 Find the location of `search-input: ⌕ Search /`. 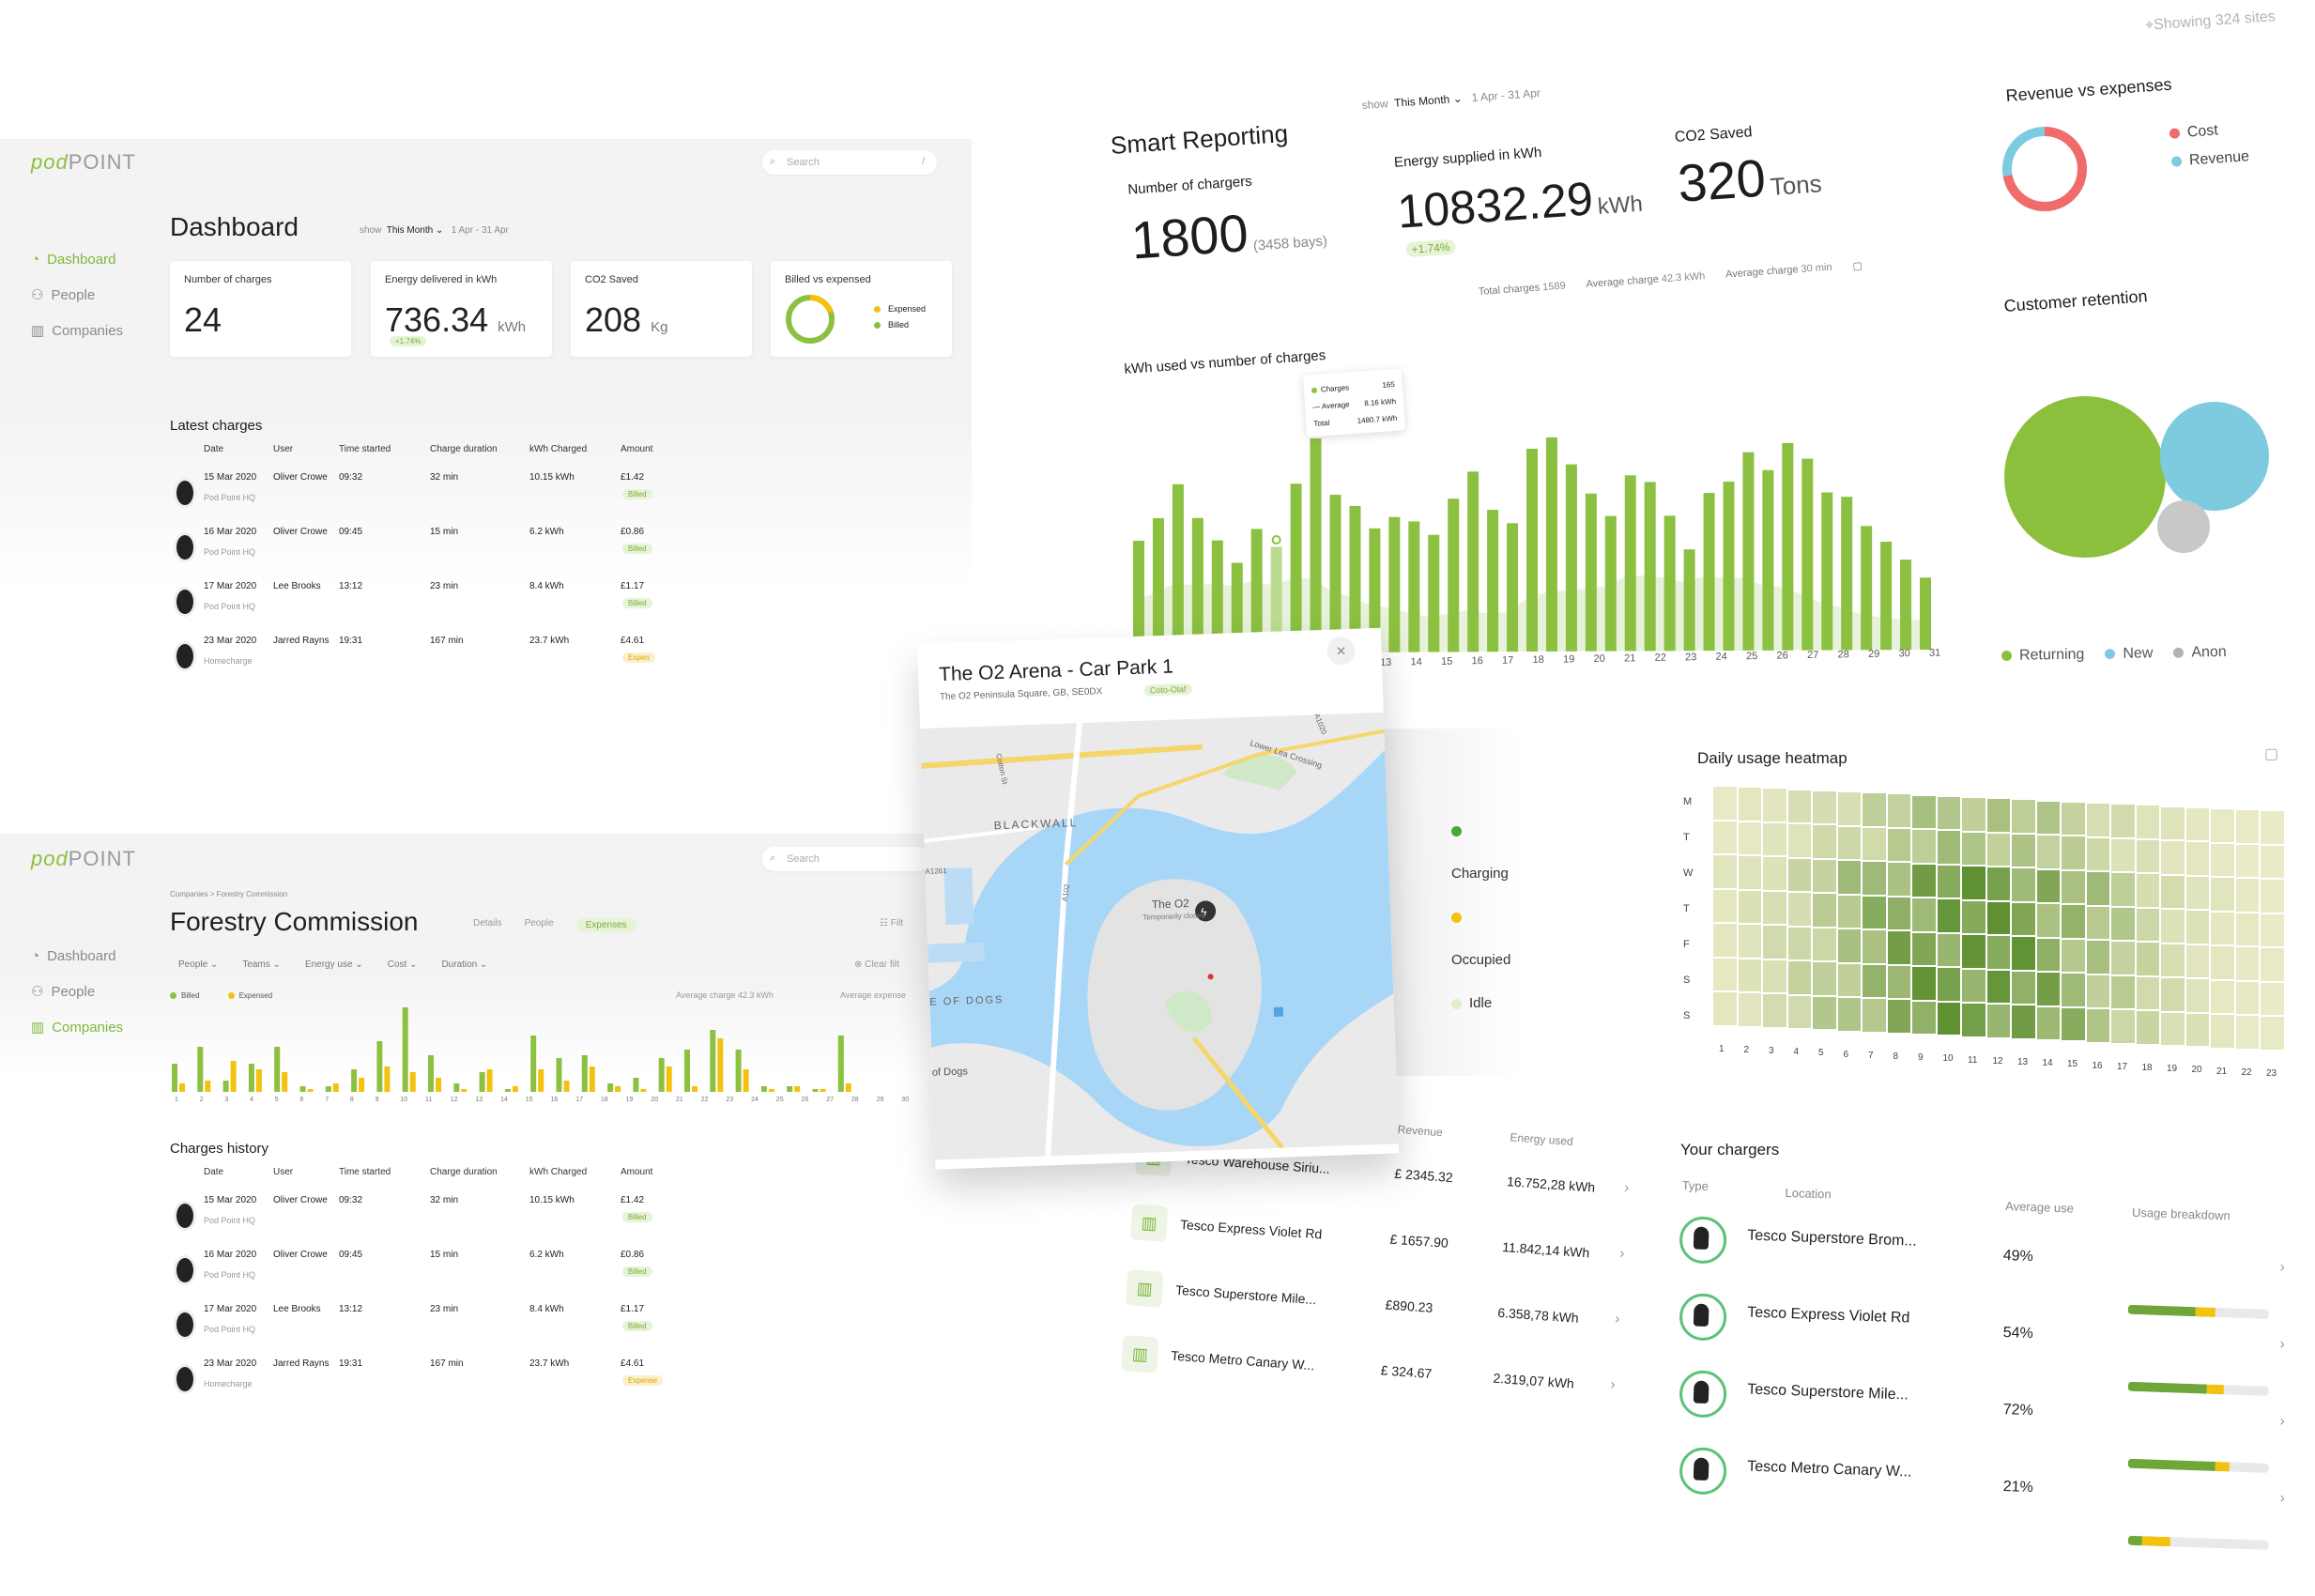

search-input: ⌕ Search / is located at coordinates (849, 163).